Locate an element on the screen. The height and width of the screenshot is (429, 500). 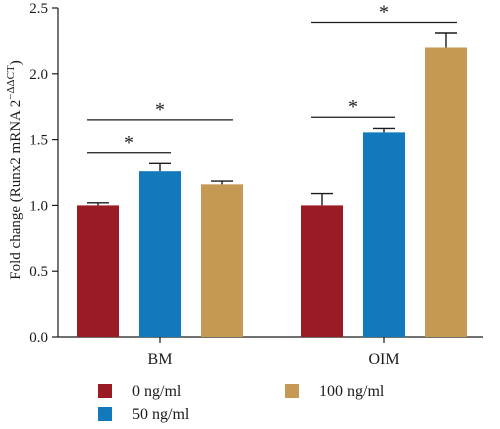
y-axis-label: Fold change (Runx2 mRNA 2−ΔΔCT) is located at coordinates (14, 169).